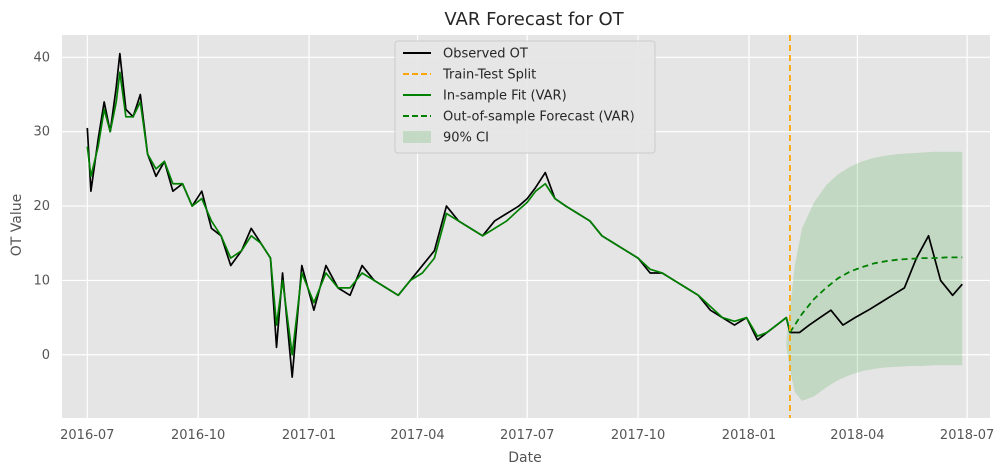 The height and width of the screenshot is (476, 1000). I want to click on legend-box, so click(525, 97).